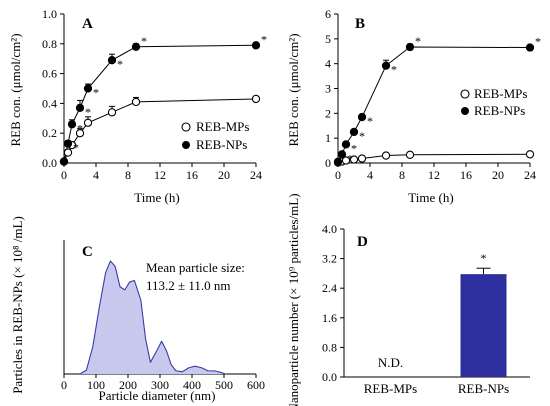  Describe the element at coordinates (160, 175) in the screenshot. I see `panel-a-x-tick-label: 12` at that location.